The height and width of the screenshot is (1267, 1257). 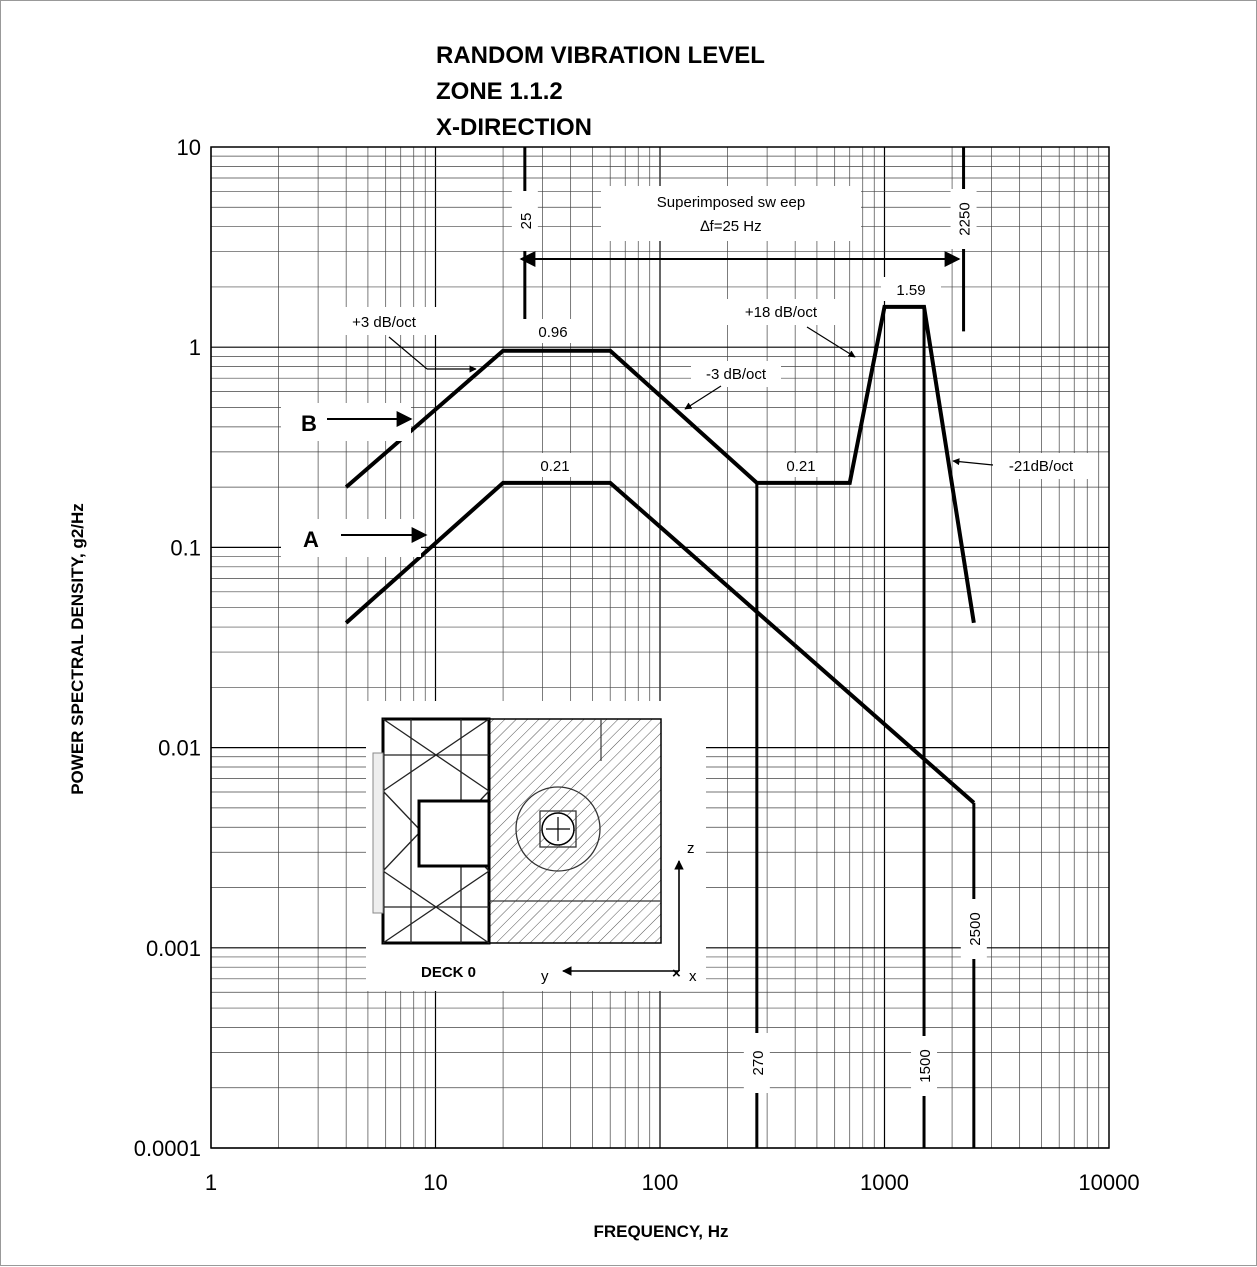 I want to click on inset-hub-square, so click(x=558, y=829).